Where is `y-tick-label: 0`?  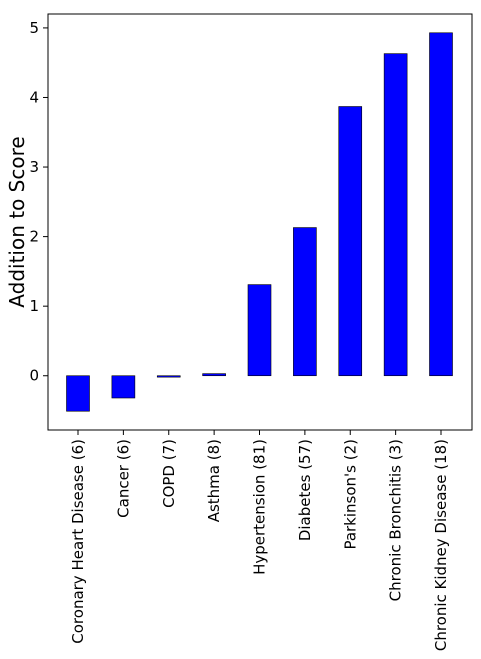
y-tick-label: 0 is located at coordinates (34, 376).